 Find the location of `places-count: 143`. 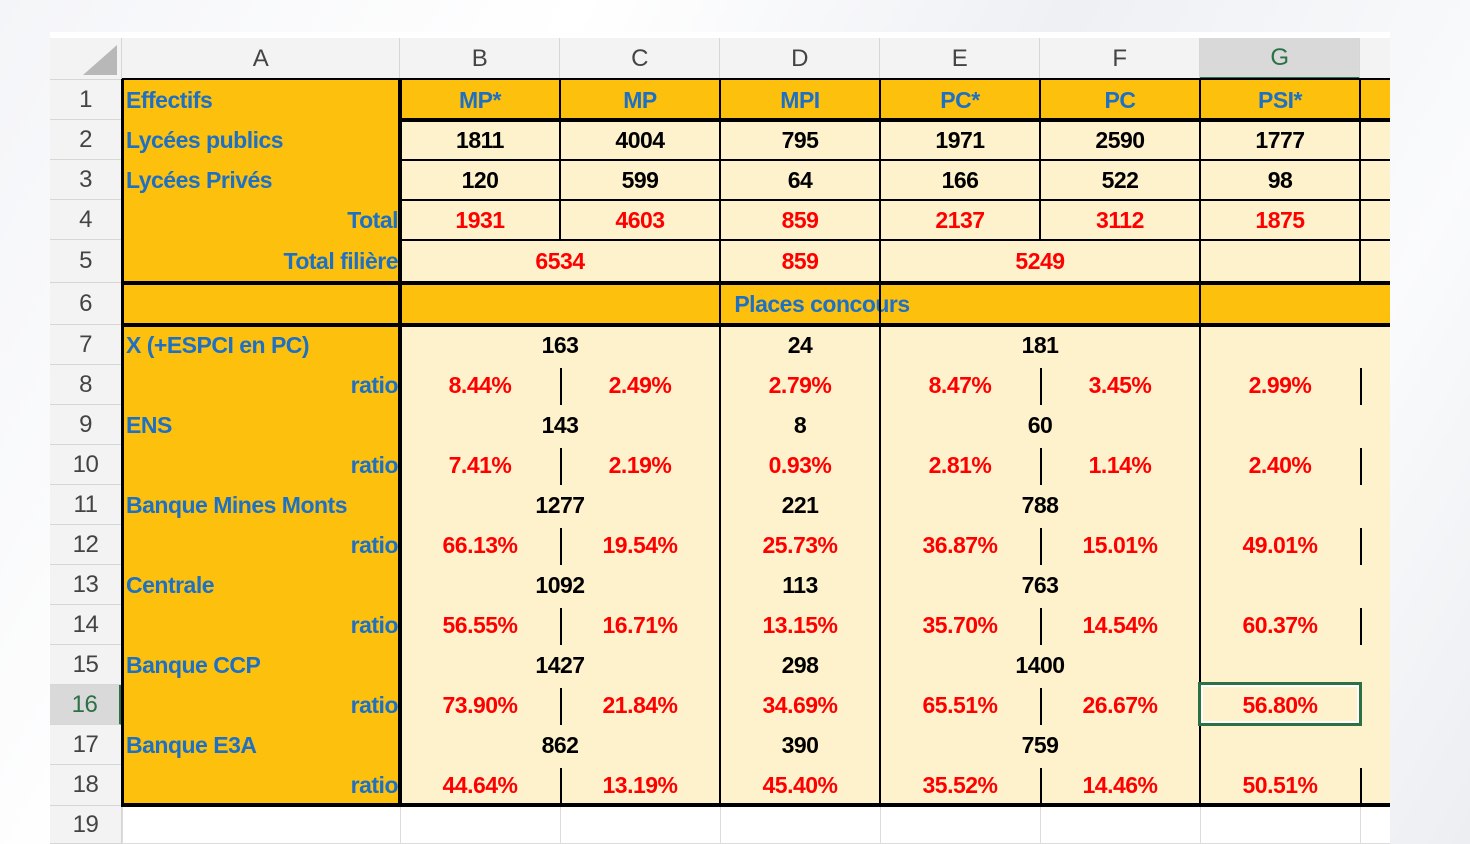

places-count: 143 is located at coordinates (560, 425).